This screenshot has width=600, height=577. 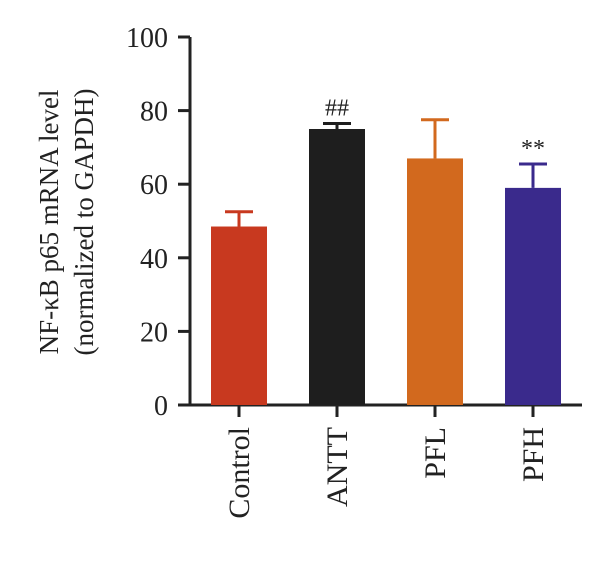 I want to click on bar-pfl, so click(x=435, y=281).